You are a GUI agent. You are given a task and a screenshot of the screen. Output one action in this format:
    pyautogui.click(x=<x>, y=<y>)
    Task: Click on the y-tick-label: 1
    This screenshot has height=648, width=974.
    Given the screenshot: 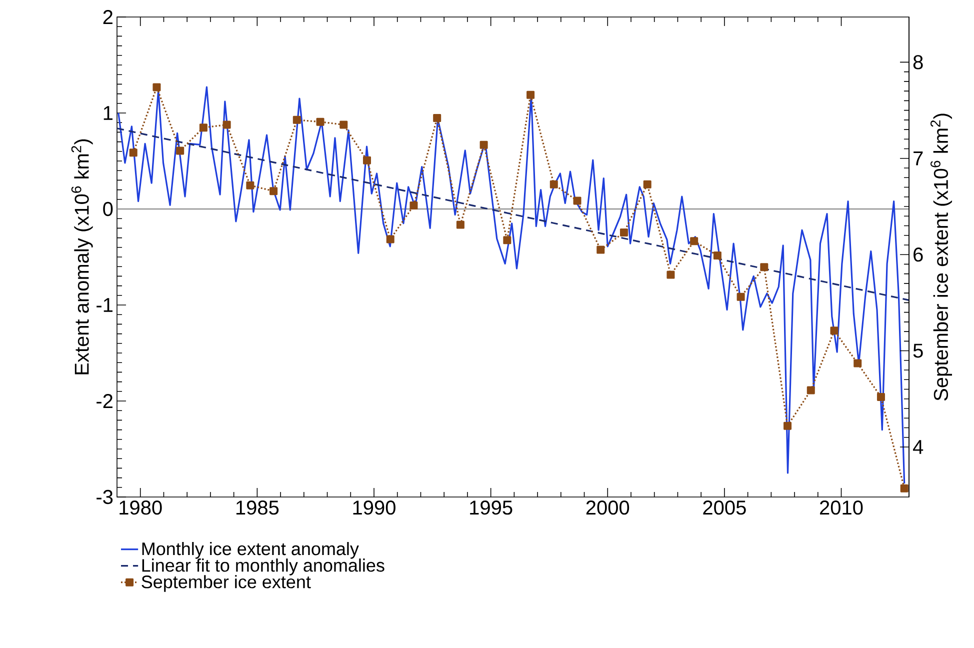 What is the action you would take?
    pyautogui.click(x=108, y=113)
    